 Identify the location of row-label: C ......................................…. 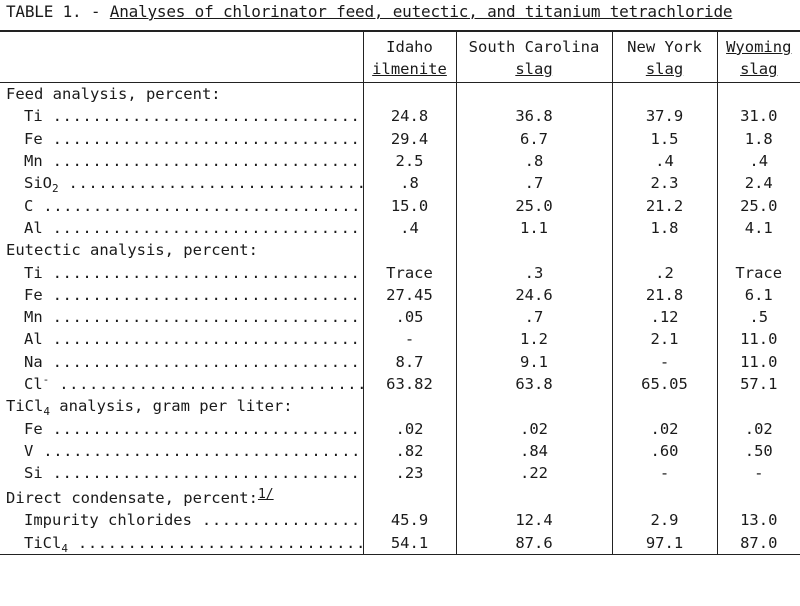
(181, 205).